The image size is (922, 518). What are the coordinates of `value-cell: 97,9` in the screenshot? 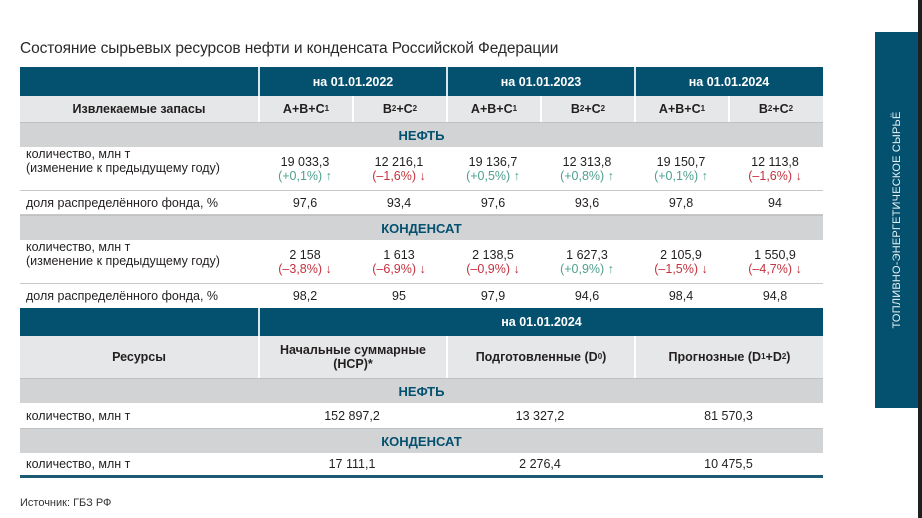 It's located at (493, 296).